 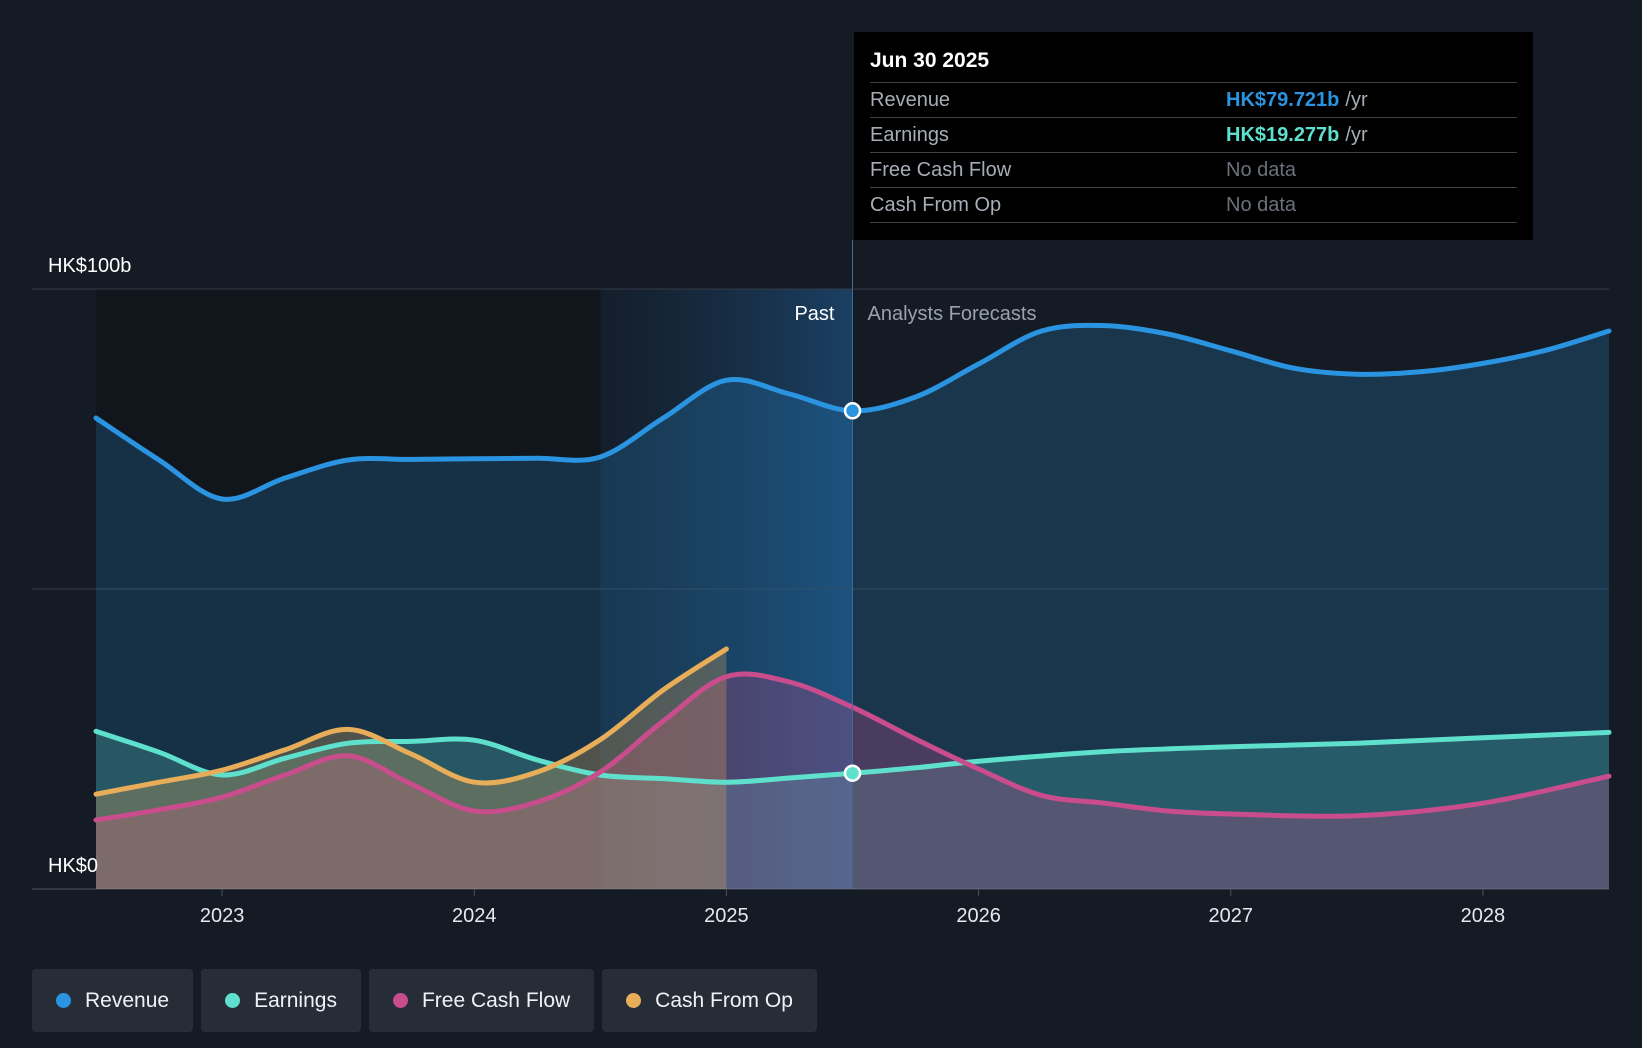 I want to click on y-axis-label-bottom: HK$0, so click(x=73, y=866).